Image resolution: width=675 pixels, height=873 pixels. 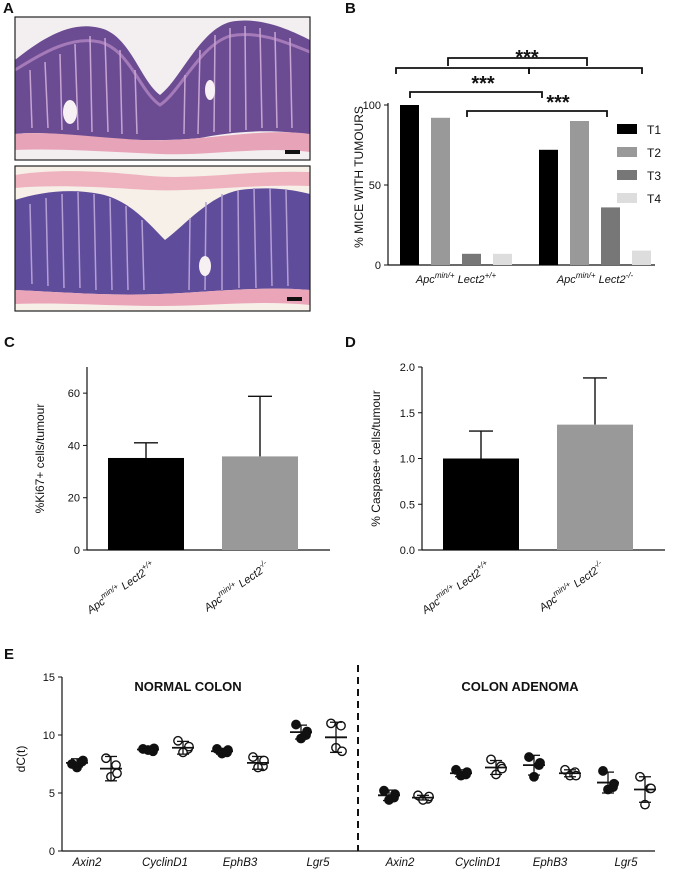 What do you see at coordinates (407, 414) in the screenshot?
I see `y-tick-label: 1.5` at bounding box center [407, 414].